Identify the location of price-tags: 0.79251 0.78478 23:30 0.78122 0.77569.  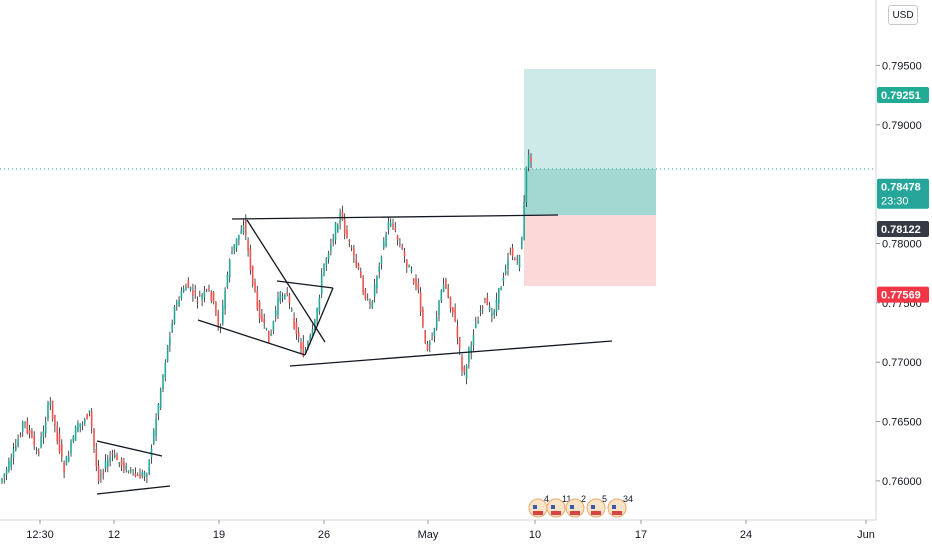
(903, 194).